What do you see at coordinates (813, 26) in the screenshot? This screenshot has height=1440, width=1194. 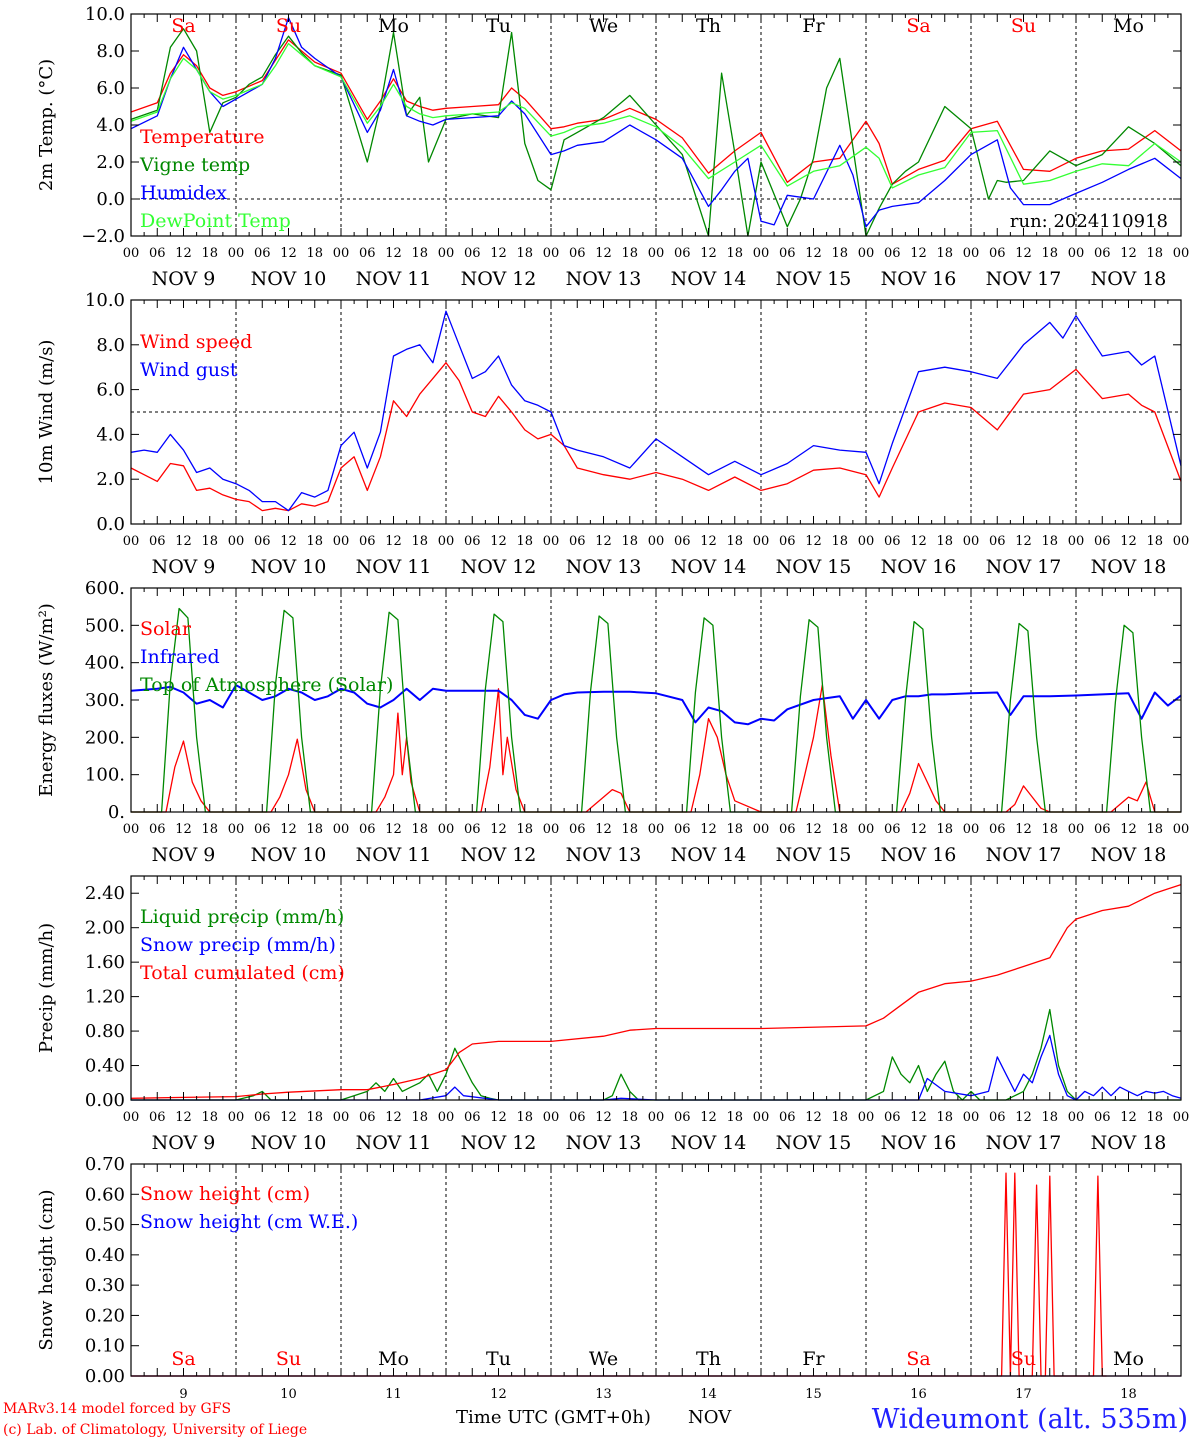 I see `weekday-label-top: Fr` at bounding box center [813, 26].